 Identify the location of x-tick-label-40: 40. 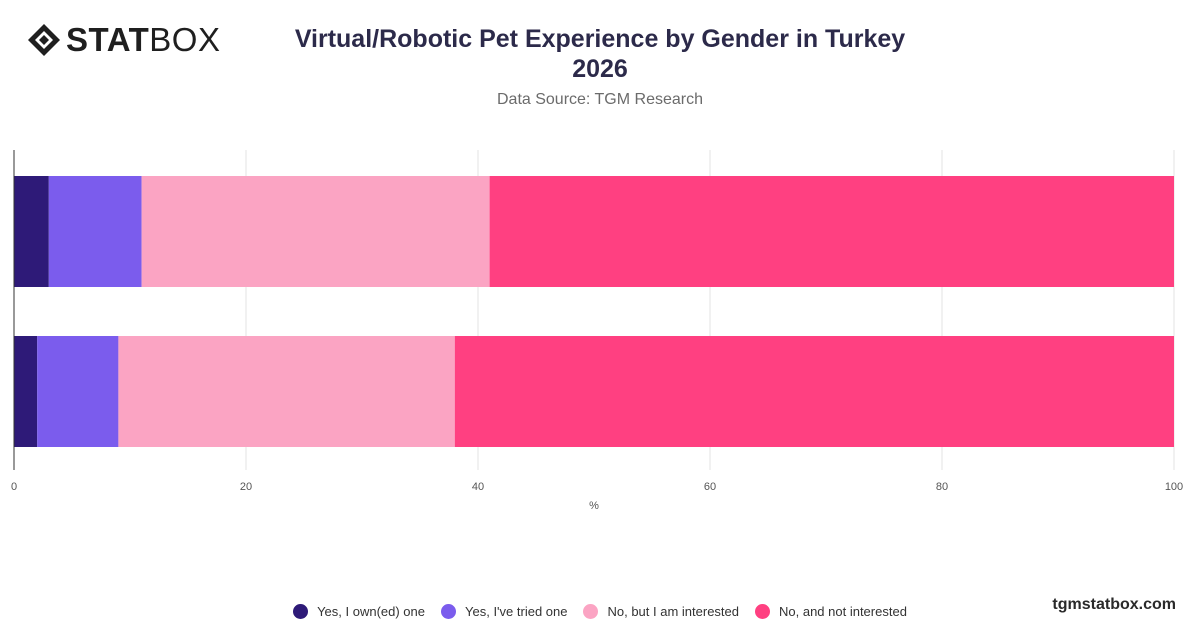
(478, 487).